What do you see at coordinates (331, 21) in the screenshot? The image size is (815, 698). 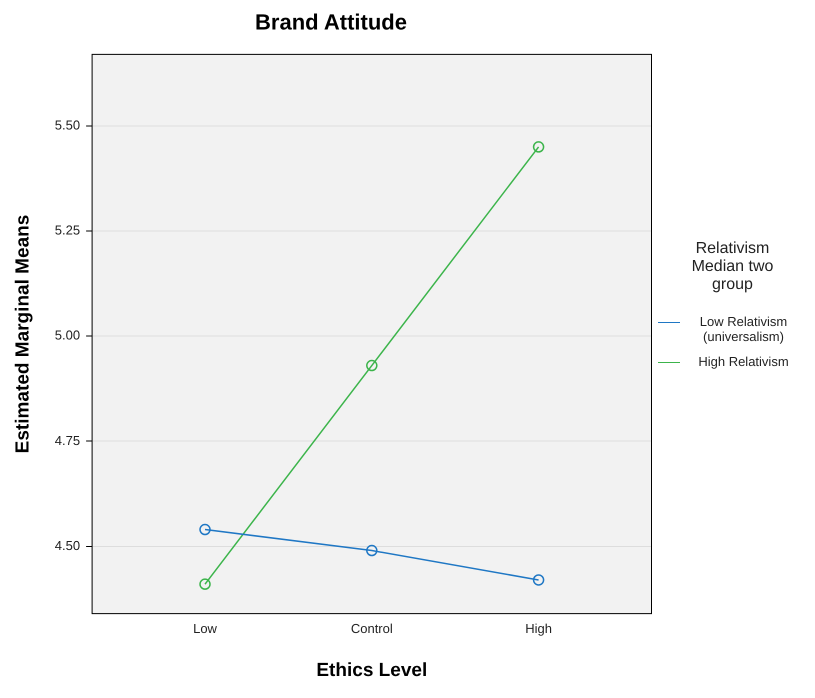 I see `chart-title: Brand Attitude` at bounding box center [331, 21].